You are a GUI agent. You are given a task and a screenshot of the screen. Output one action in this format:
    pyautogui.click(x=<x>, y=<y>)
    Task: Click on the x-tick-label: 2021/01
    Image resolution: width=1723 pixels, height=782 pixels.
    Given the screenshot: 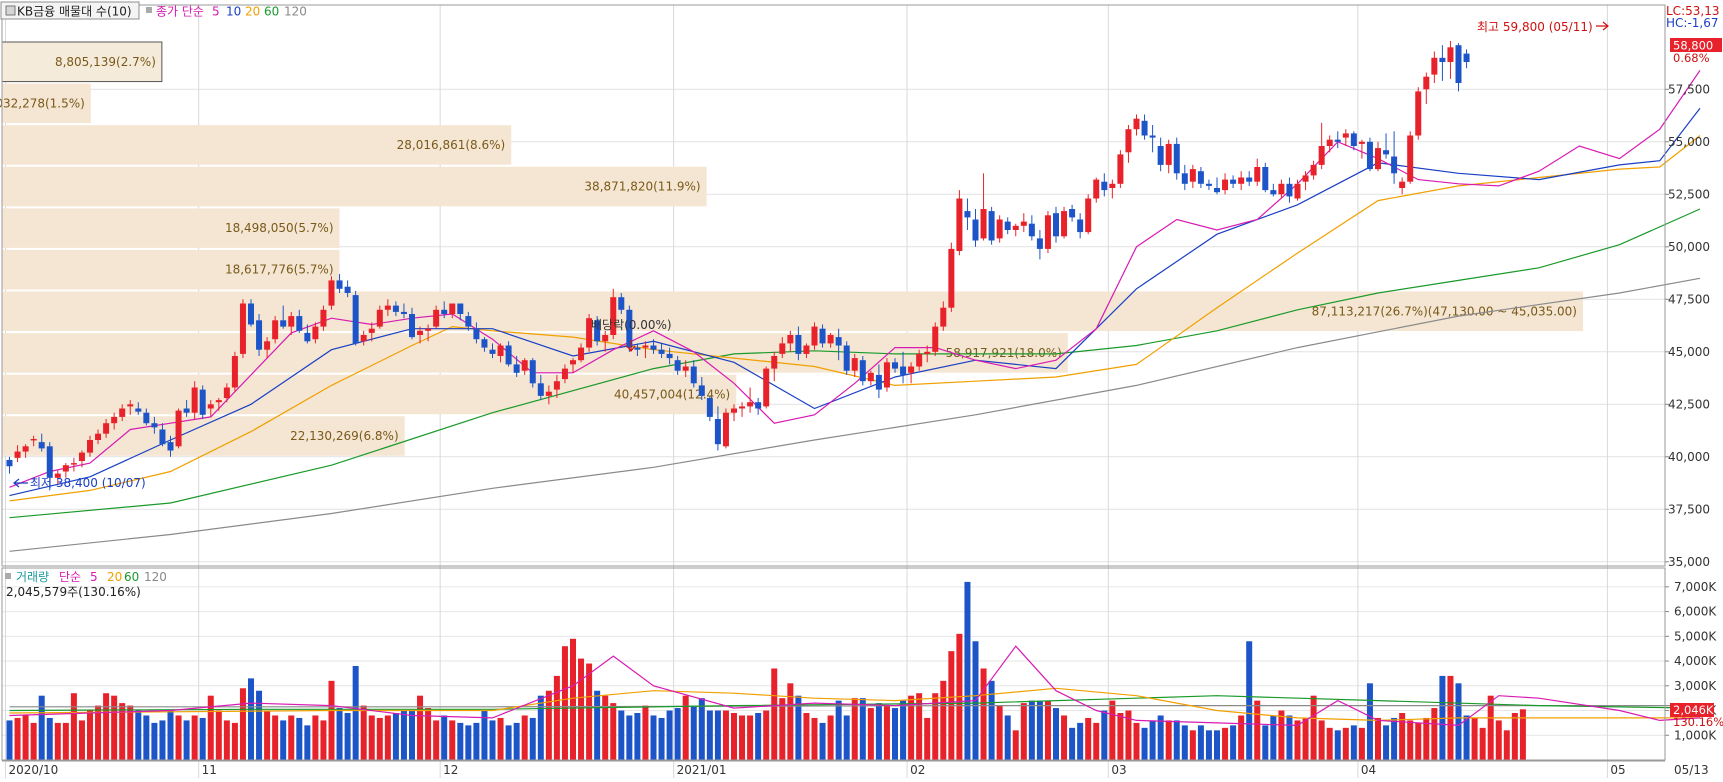 What is the action you would take?
    pyautogui.click(x=702, y=770)
    